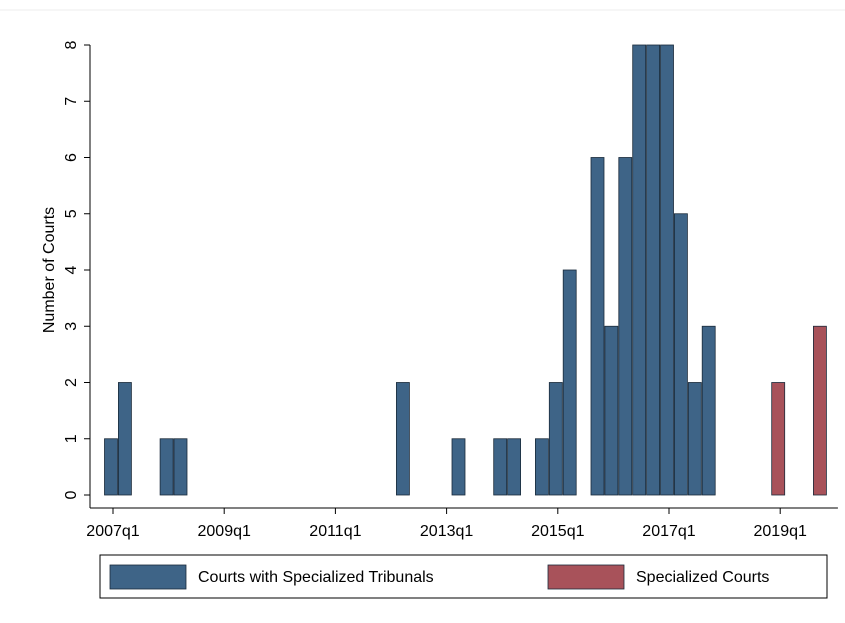 Image resolution: width=845 pixels, height=623 pixels. I want to click on y-tick-label: 4, so click(71, 269).